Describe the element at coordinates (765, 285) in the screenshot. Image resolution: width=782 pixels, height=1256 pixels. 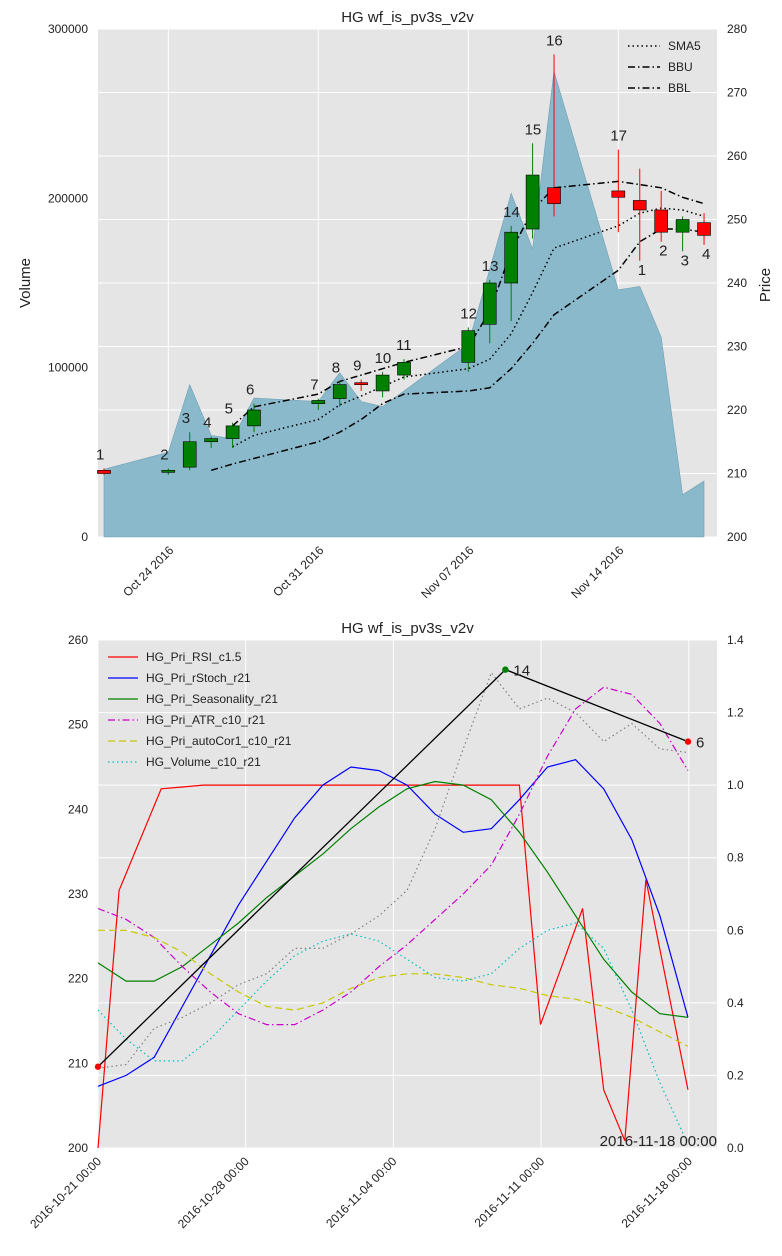
I see `price-axis-label: Price` at that location.